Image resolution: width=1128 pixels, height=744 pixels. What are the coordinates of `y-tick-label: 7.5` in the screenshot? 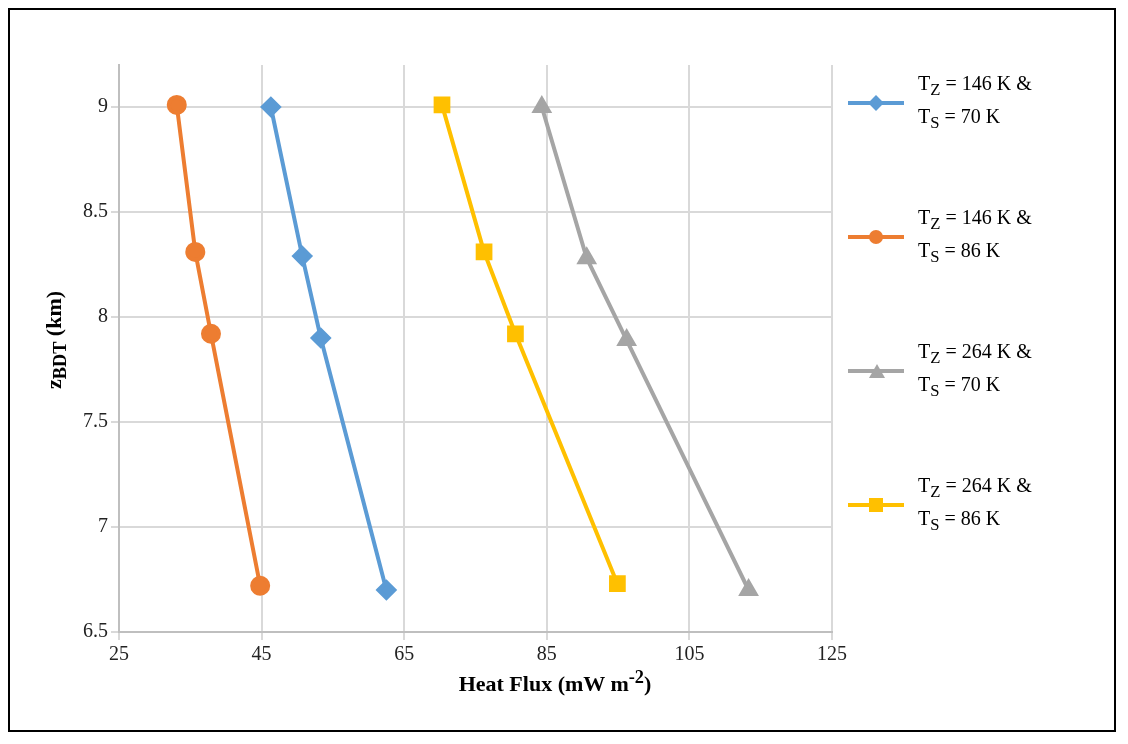 It's located at (95, 420).